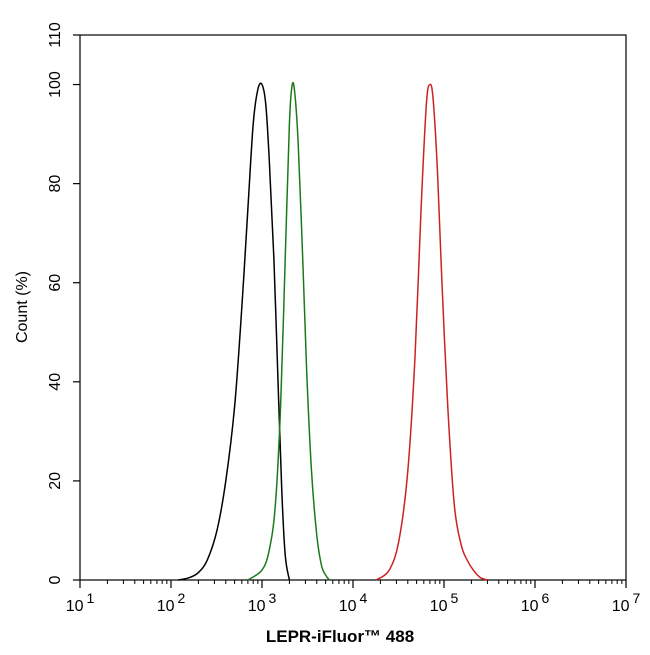  Describe the element at coordinates (55, 579) in the screenshot. I see `y-tick-label: 0` at that location.